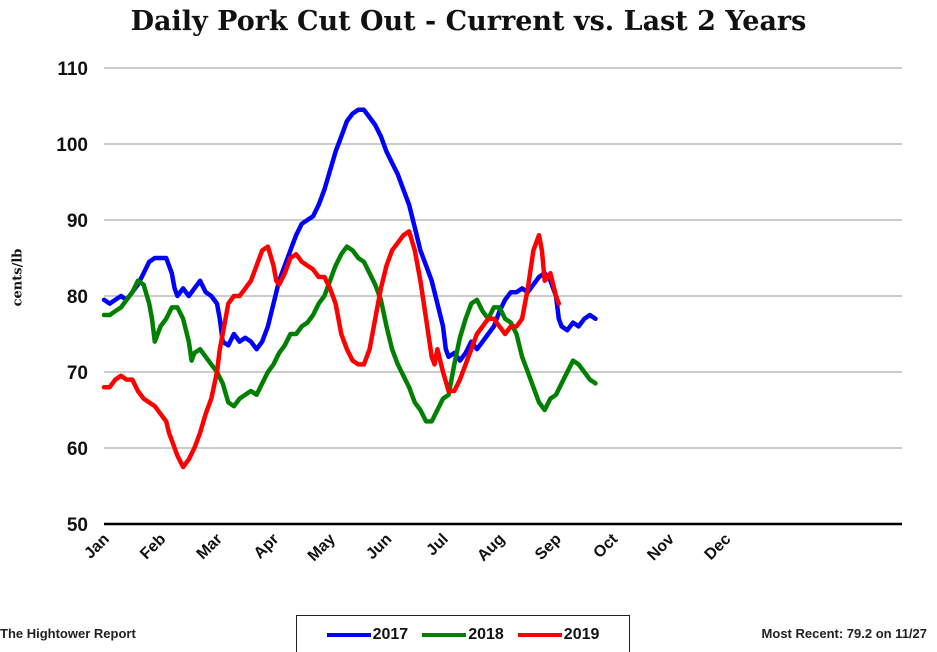  I want to click on x-tick-may: May, so click(322, 548).